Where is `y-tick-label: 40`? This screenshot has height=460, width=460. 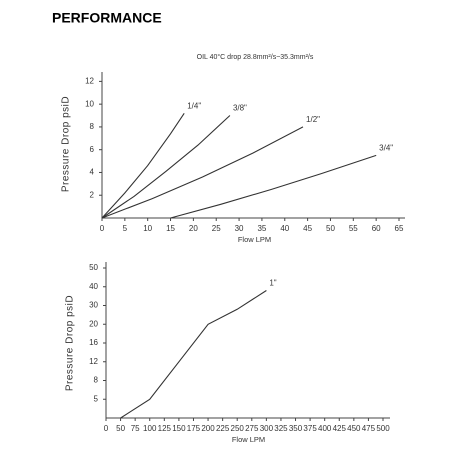
y-tick-label: 40 is located at coordinates (93, 286).